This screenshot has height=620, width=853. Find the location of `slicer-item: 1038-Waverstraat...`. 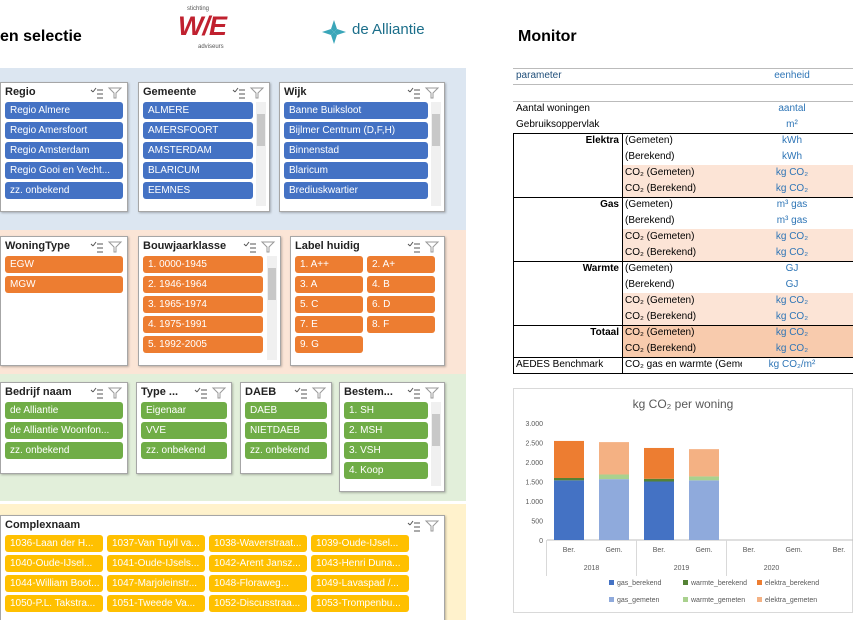

slicer-item: 1038-Waverstraat... is located at coordinates (258, 543).